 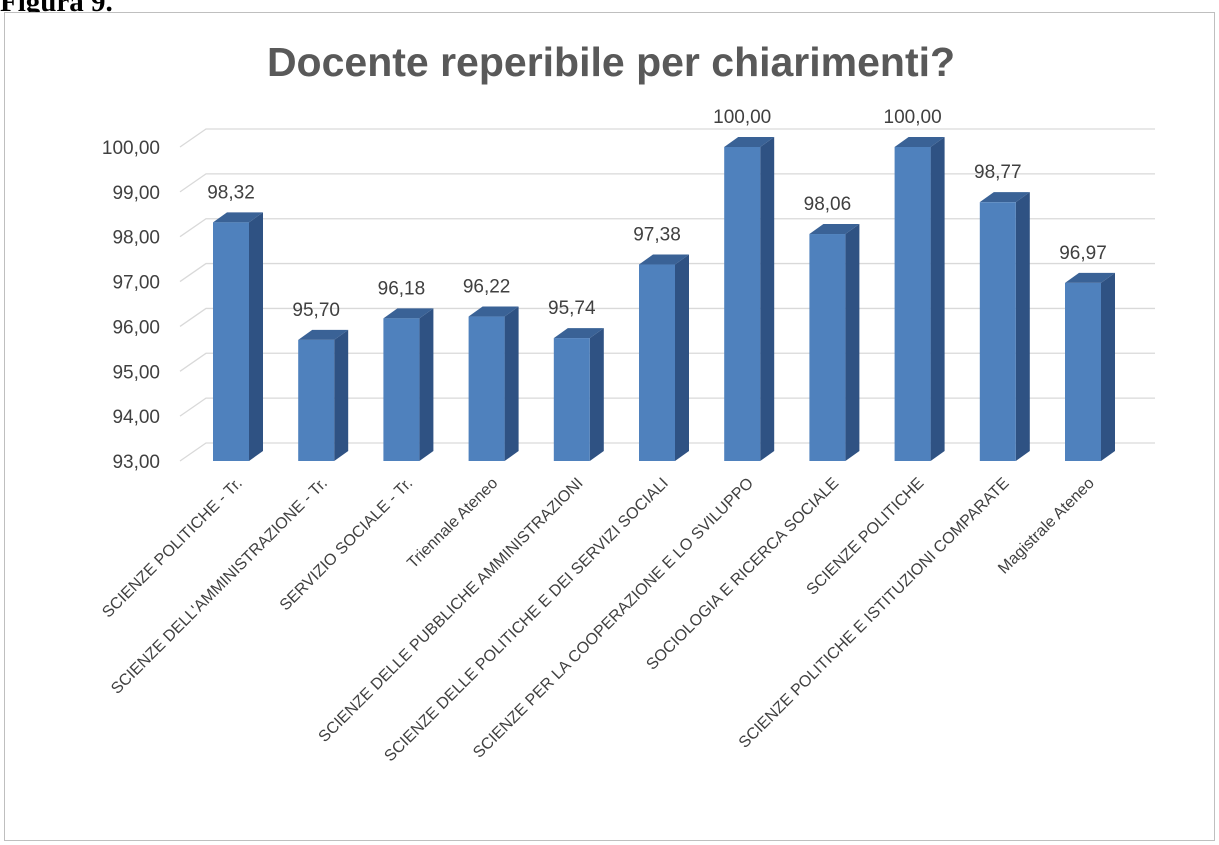 I want to click on y-tick-label: 98,00, so click(x=136, y=238).